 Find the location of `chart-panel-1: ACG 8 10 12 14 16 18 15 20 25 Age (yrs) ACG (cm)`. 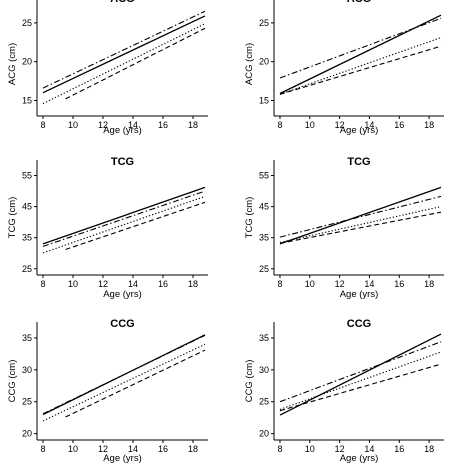

chart-panel-1: ACG 8 10 12 14 16 18 15 20 25 Age (yrs) ACG (cm) is located at coordinates (107, 68).